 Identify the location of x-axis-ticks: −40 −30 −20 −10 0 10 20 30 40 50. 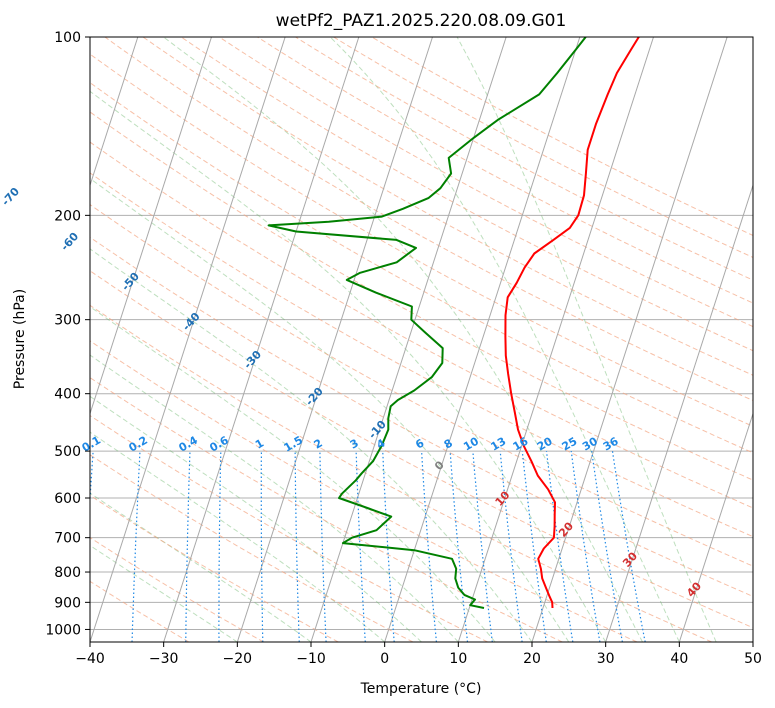
(418, 654).